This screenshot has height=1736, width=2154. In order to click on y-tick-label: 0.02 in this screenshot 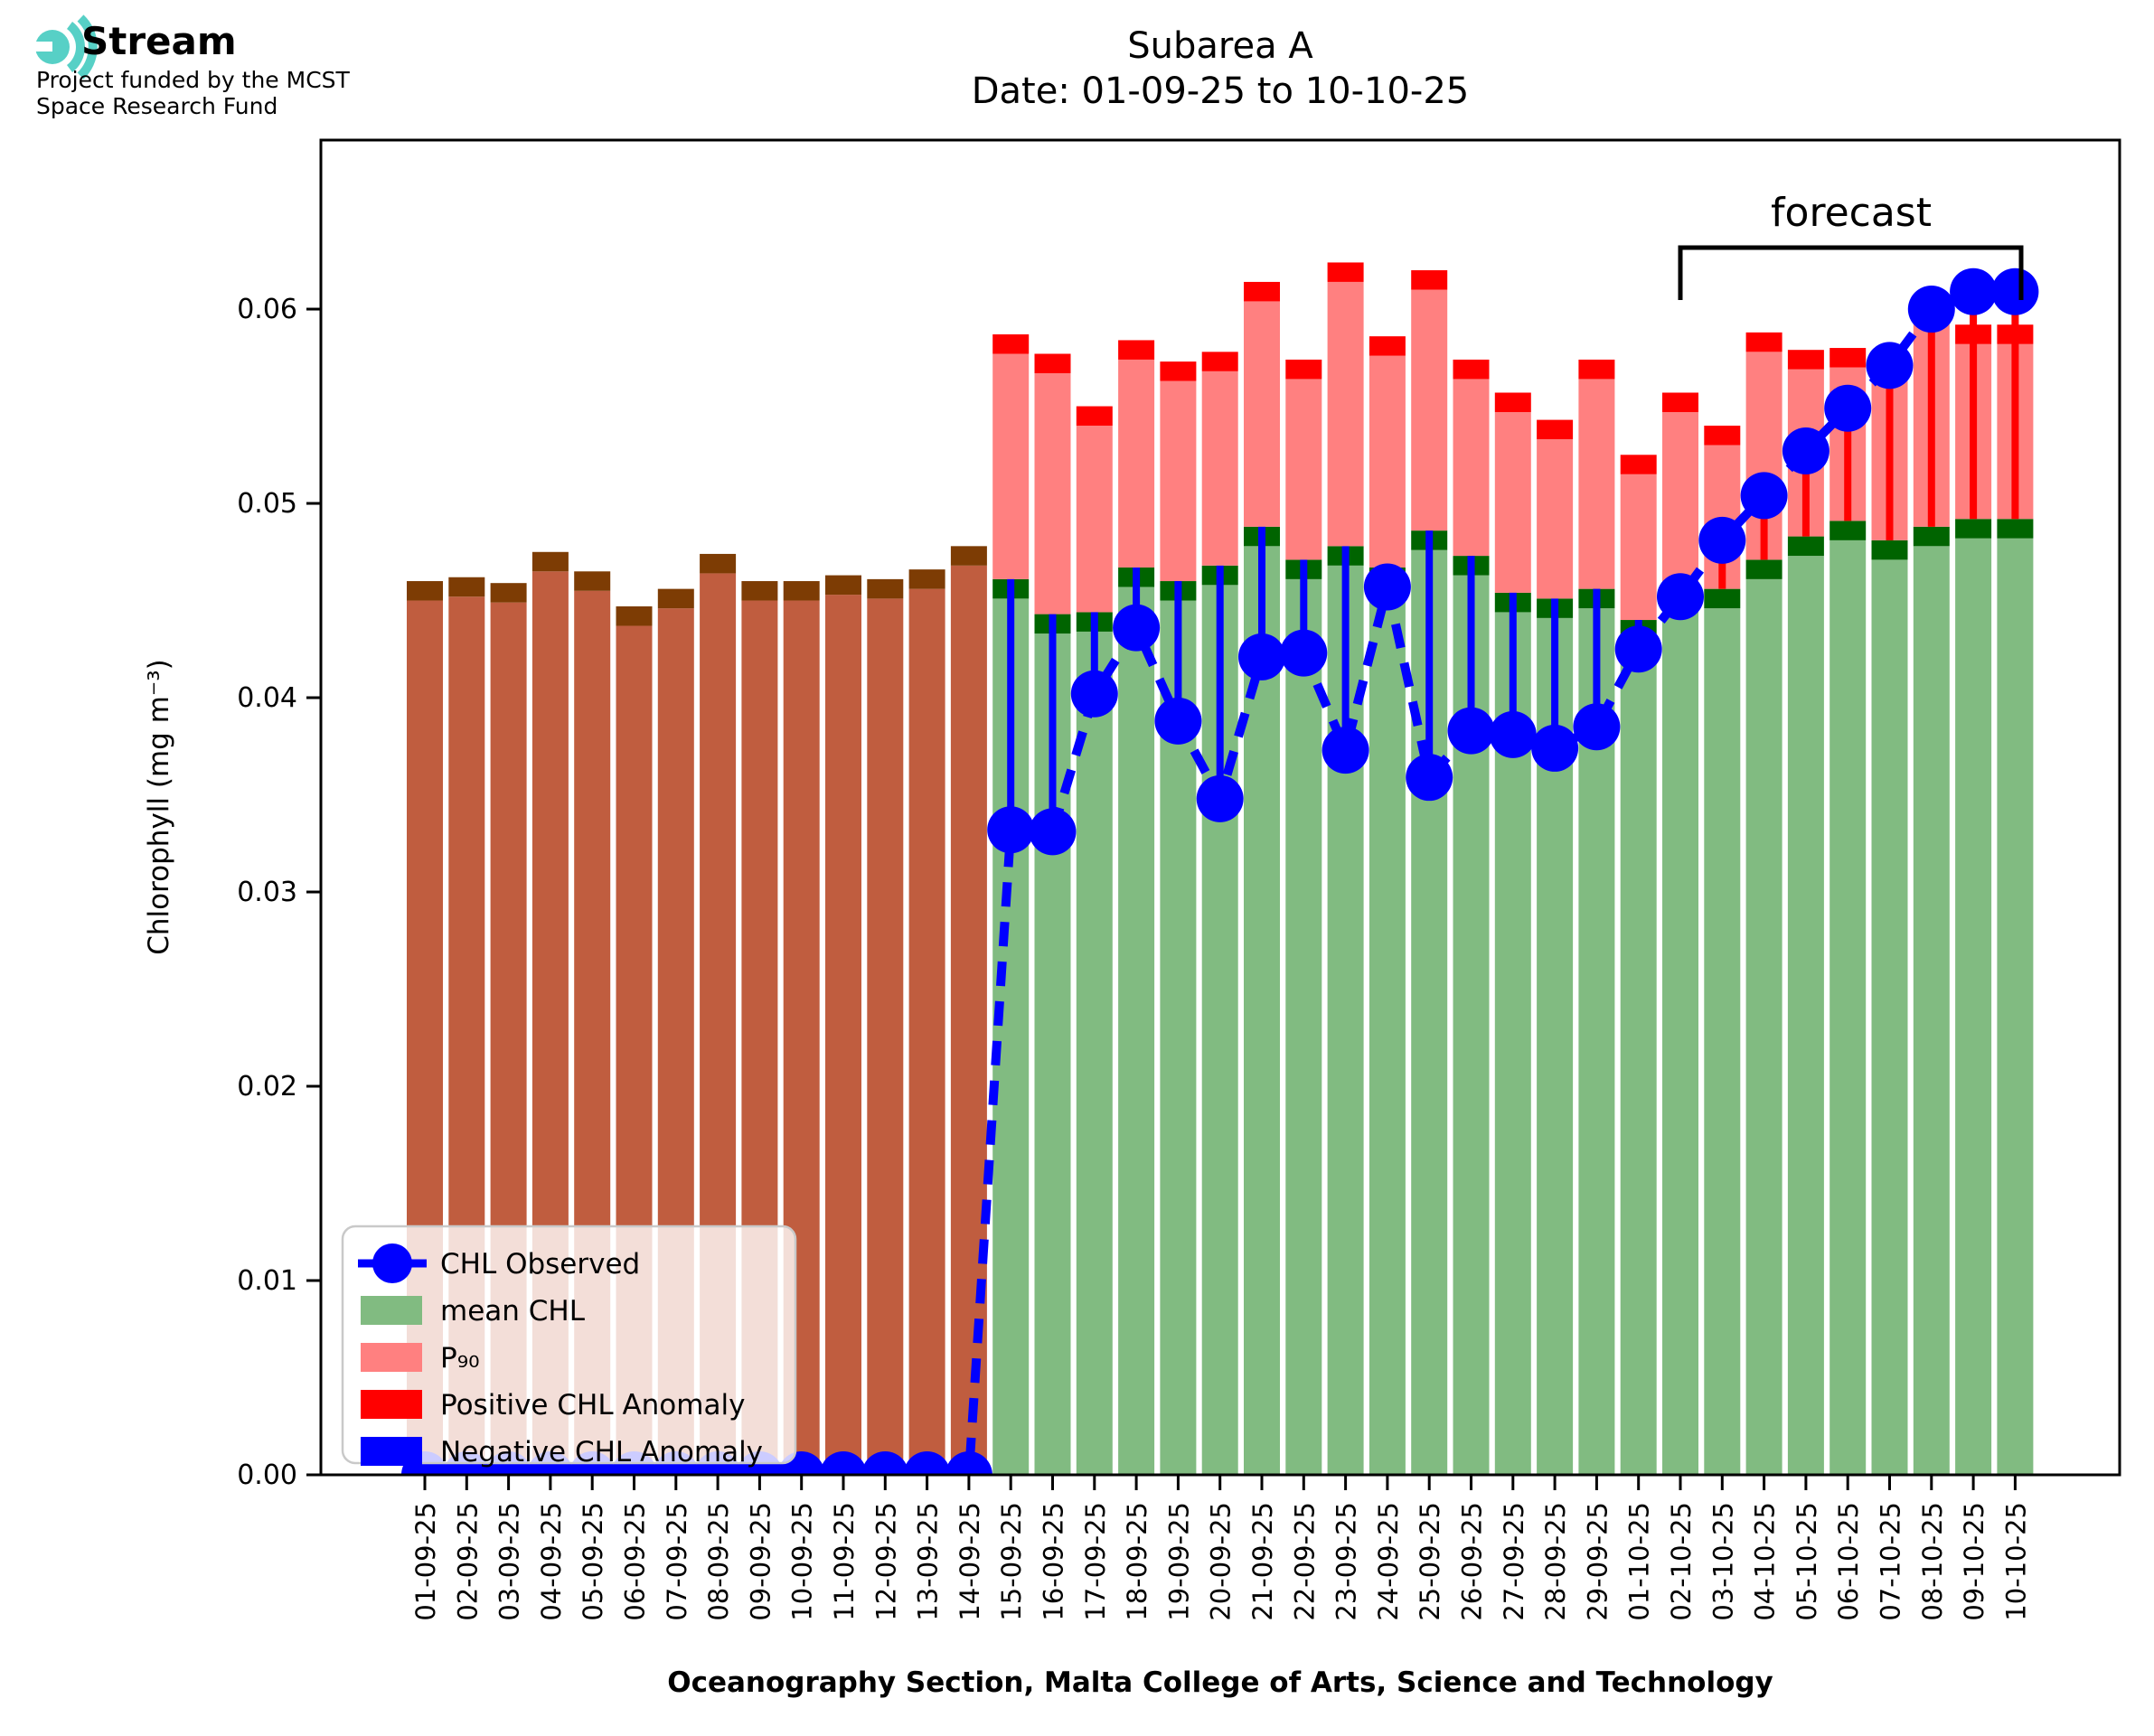, I will do `click(267, 1087)`.